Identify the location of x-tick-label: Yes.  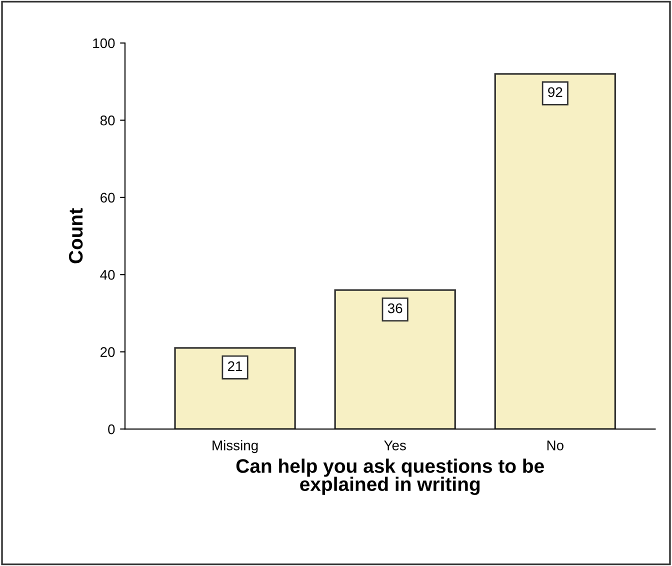
(395, 445).